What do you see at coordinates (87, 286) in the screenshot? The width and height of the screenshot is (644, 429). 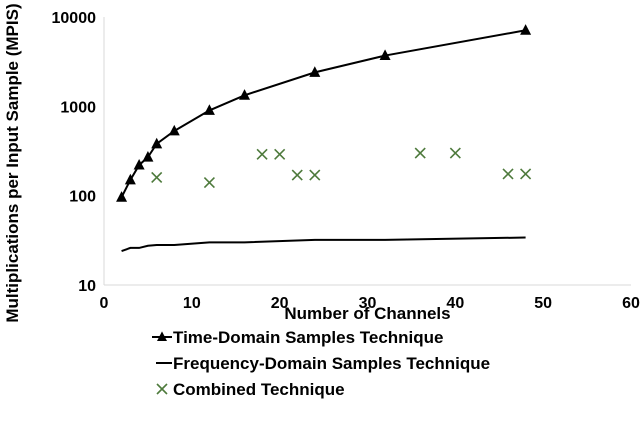 I see `y-tick-label: 10` at bounding box center [87, 286].